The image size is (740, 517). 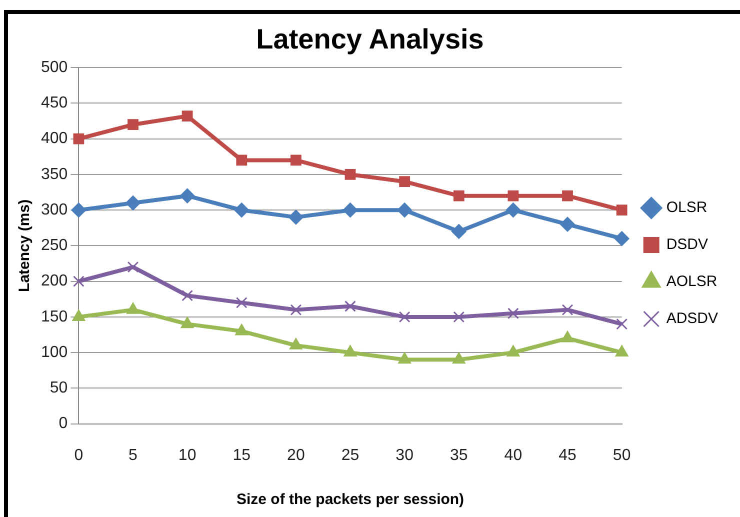 I want to click on y-tick-label: 100, so click(x=54, y=352).